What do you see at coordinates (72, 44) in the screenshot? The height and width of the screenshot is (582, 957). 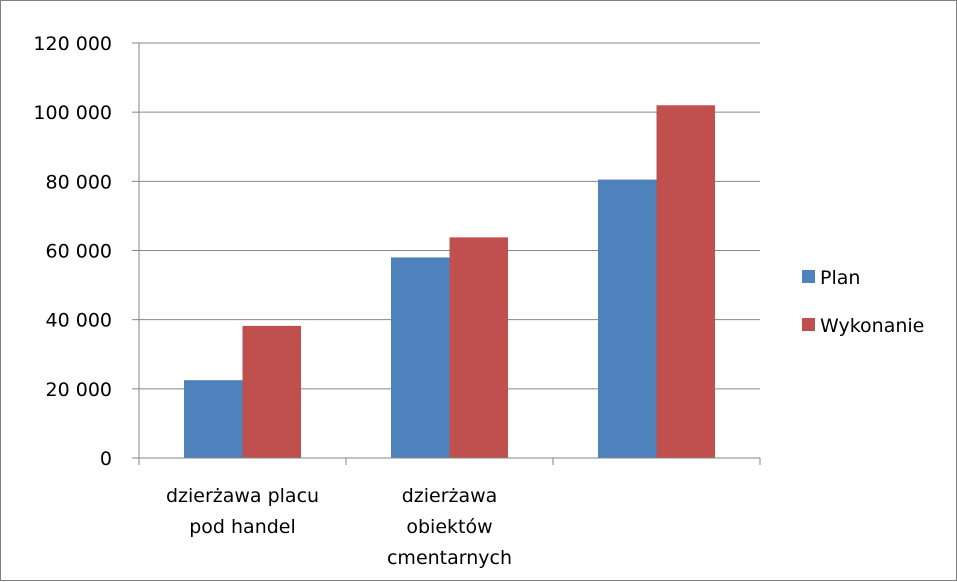 I see `y-tick-label: 120 000` at bounding box center [72, 44].